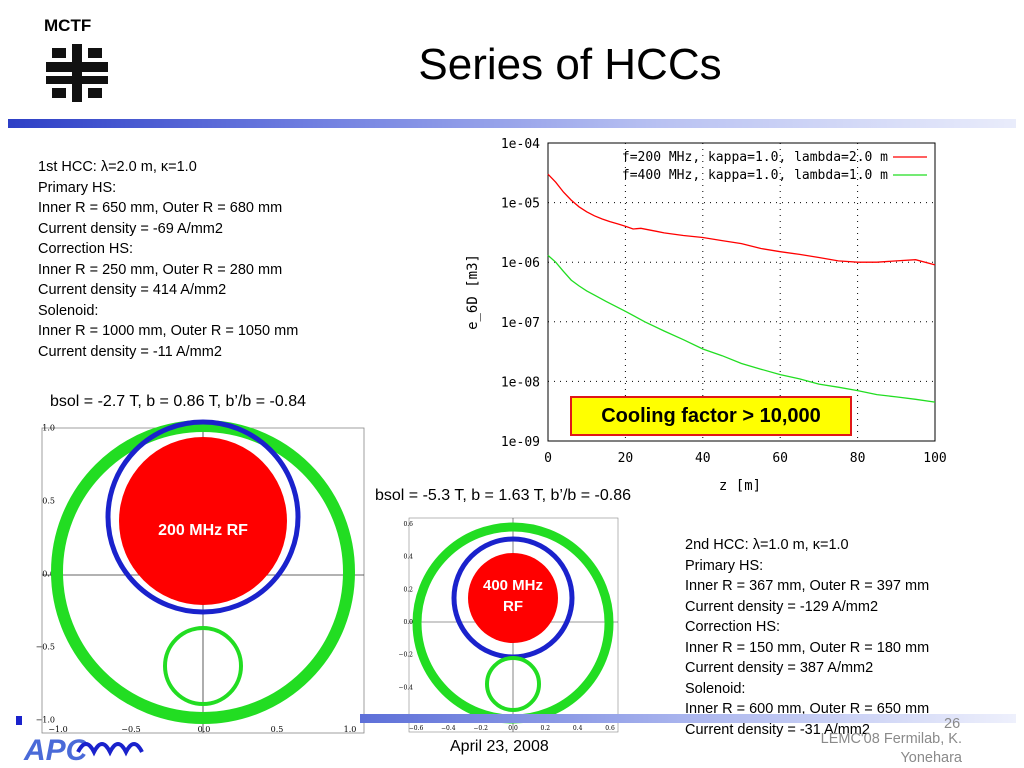  What do you see at coordinates (77, 73) in the screenshot?
I see `fermilab-logo-icon` at bounding box center [77, 73].